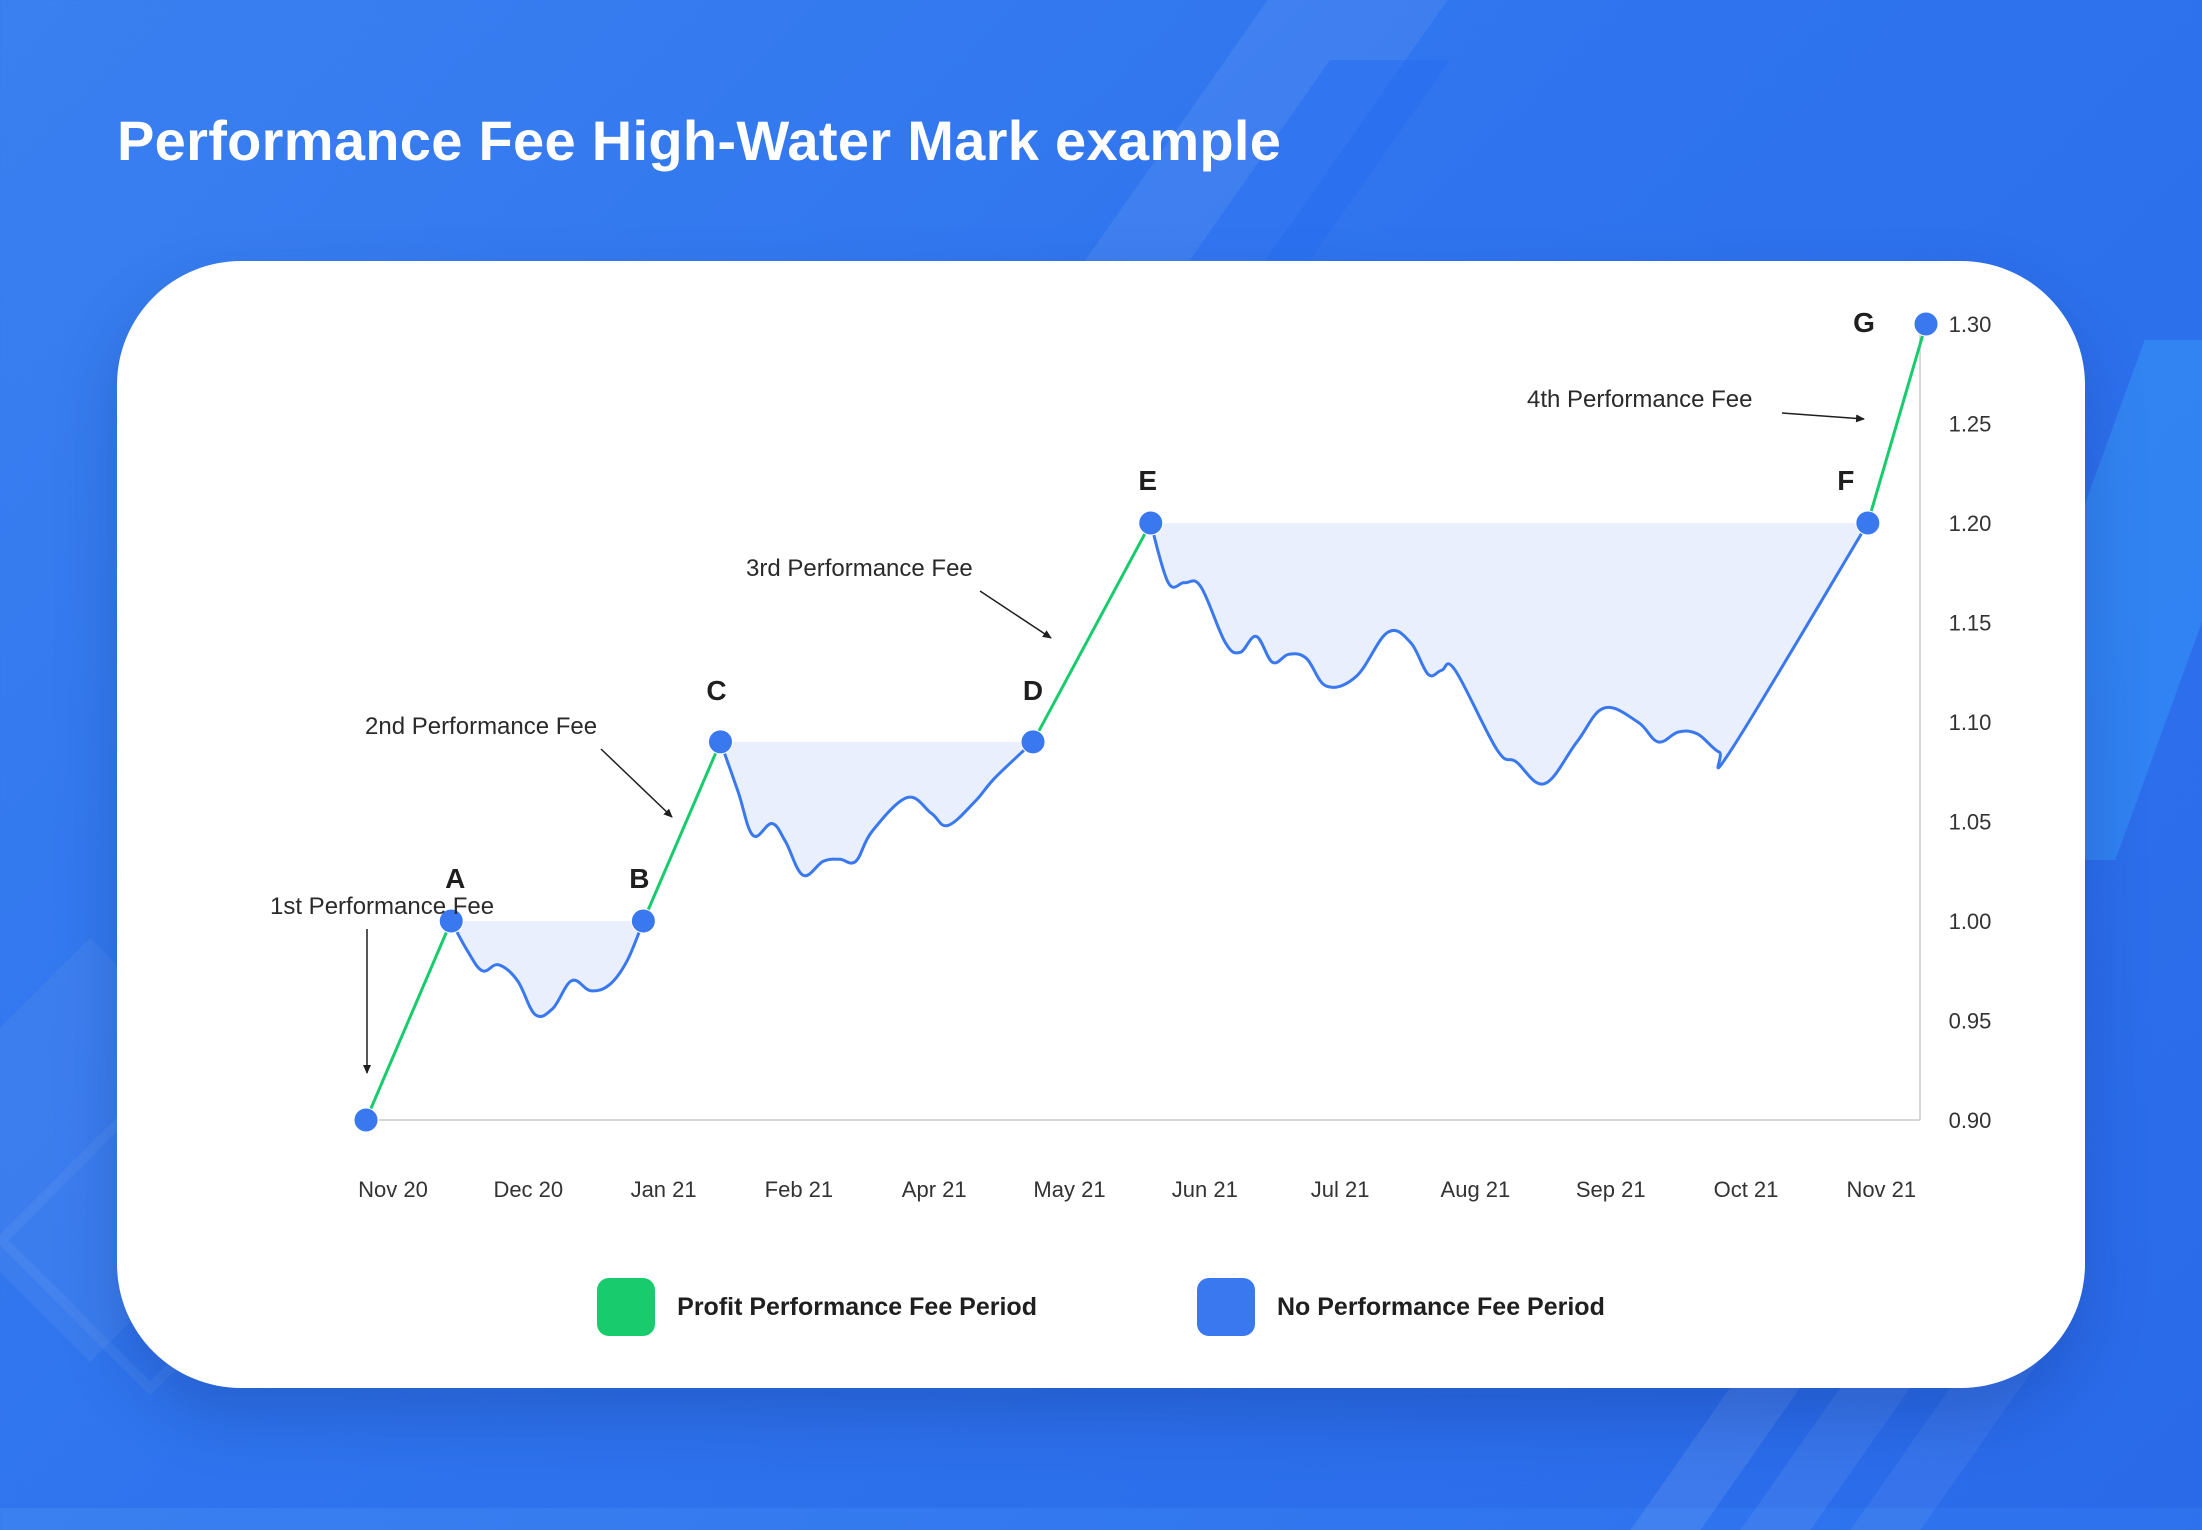  Describe the element at coordinates (626, 1307) in the screenshot. I see `legend-swatch-profit` at that location.